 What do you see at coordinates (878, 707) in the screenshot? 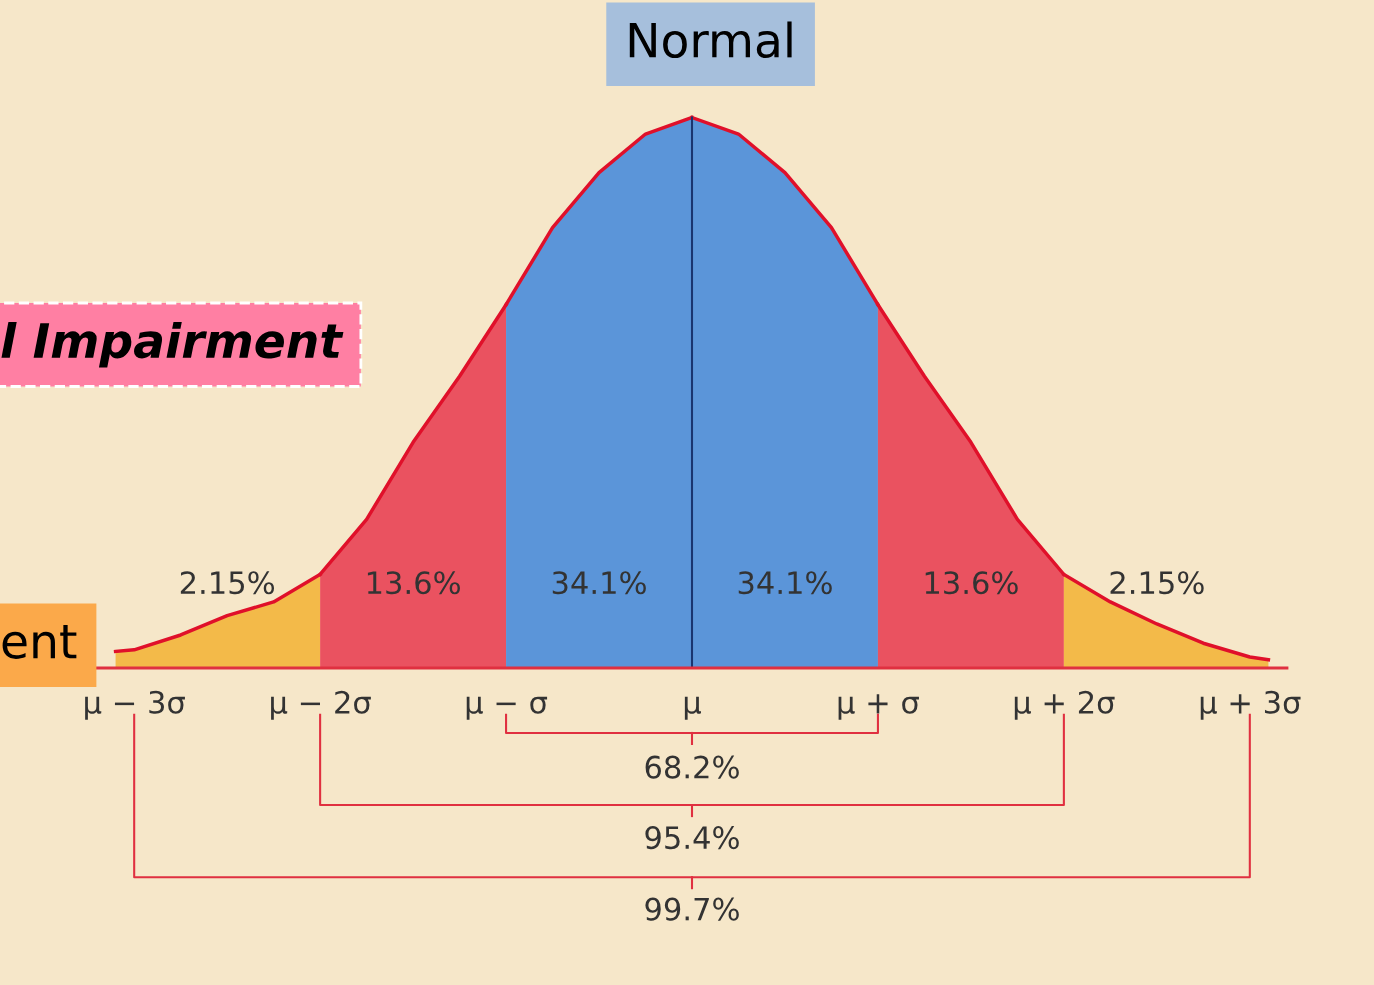
I see `x-tick-label: μ + σ` at bounding box center [878, 707].